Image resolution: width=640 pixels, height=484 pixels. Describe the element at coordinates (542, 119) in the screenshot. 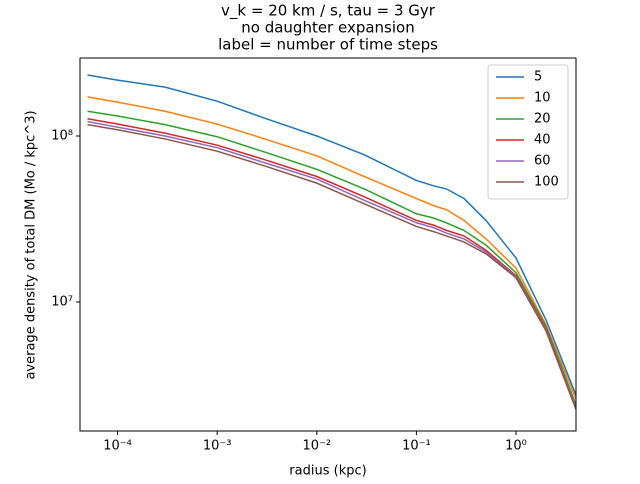

I see `legend-label: 20` at that location.